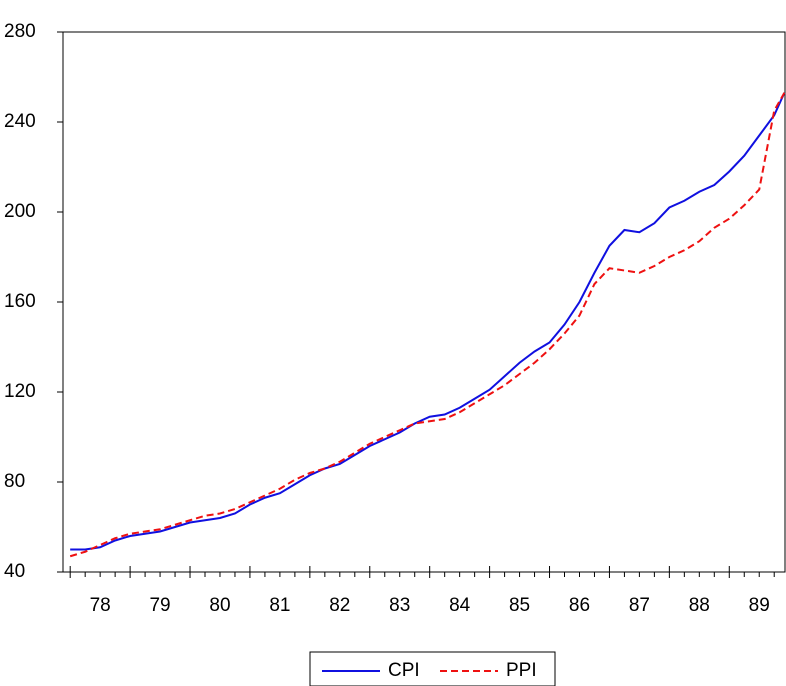 This screenshot has height=686, width=786. I want to click on x-tick-label: 78, so click(100, 605).